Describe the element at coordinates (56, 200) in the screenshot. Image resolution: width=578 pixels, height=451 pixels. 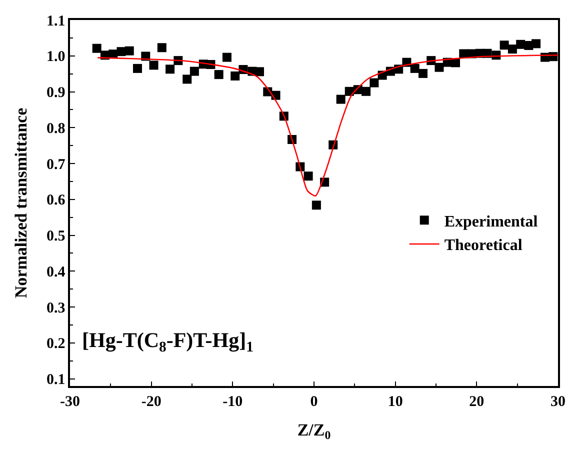
I see `y-tick-label: 0.6` at that location.